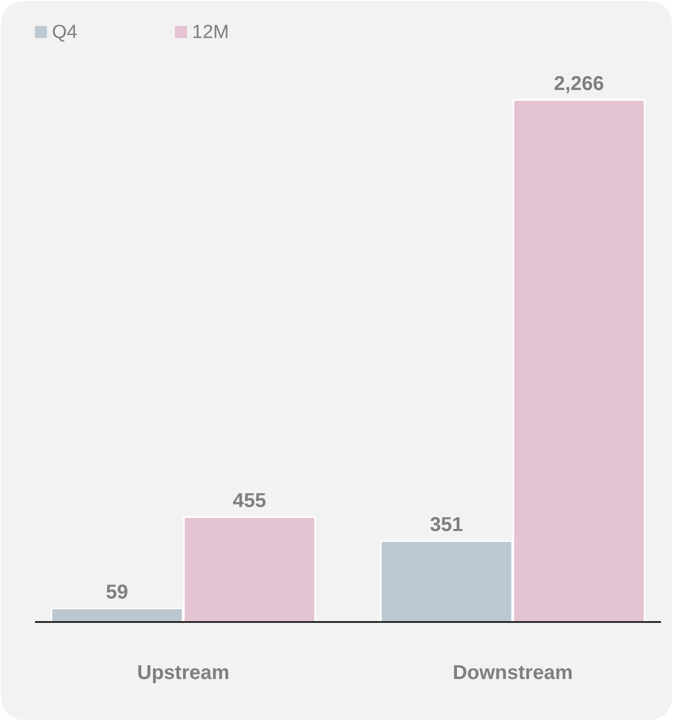 This screenshot has width=679, height=723. Describe the element at coordinates (512, 673) in the screenshot. I see `x-tick-label: Downstream` at that location.